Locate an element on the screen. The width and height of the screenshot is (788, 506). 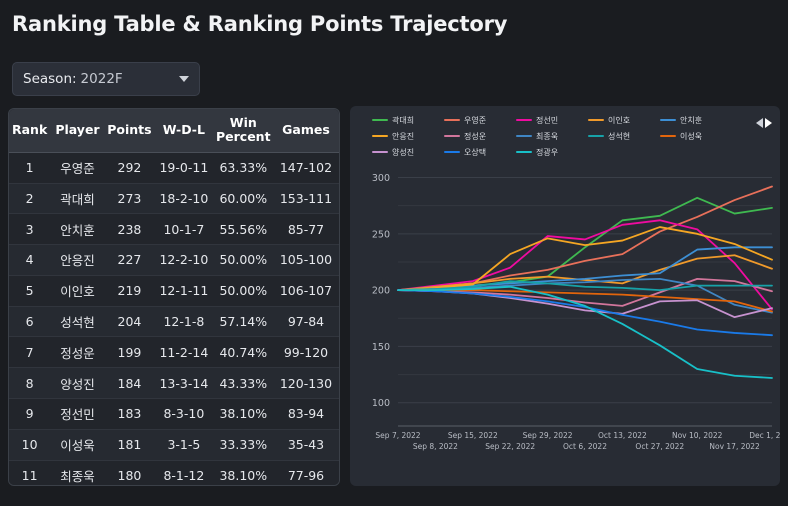
cell-rank: 6 is located at coordinates (30, 322).